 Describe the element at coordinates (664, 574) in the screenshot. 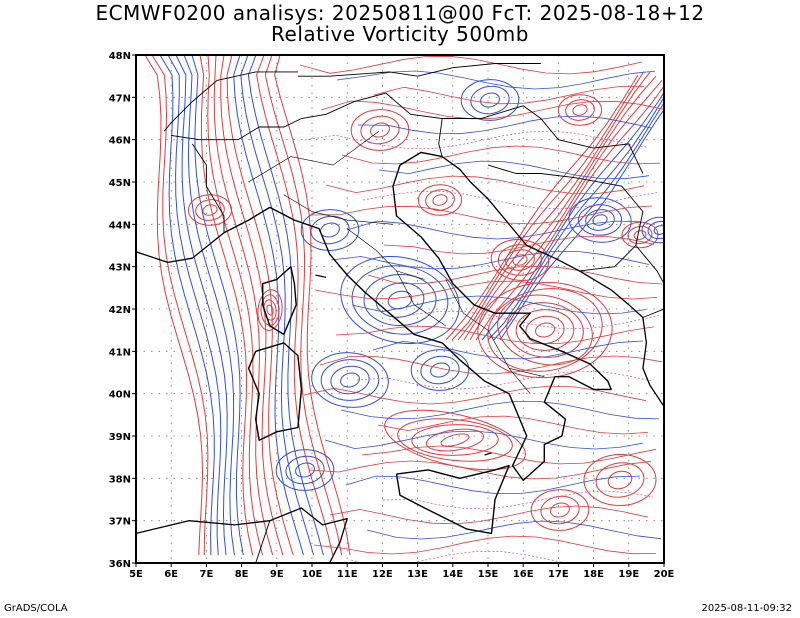

I see `lon-label: 20E` at that location.